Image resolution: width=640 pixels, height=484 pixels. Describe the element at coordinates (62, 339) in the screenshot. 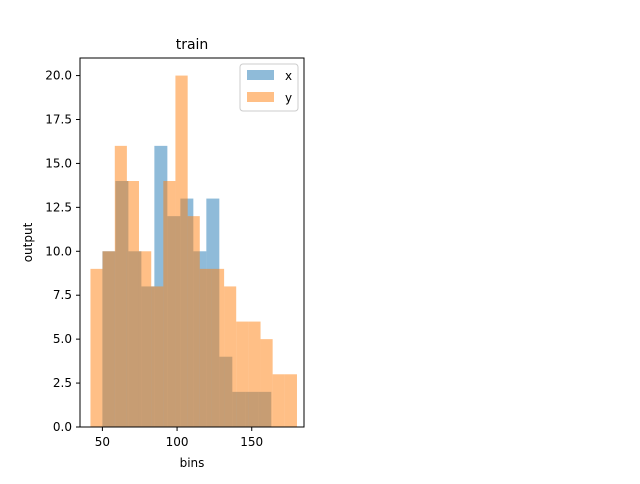

I see `y-tick-label: 5.0` at that location.